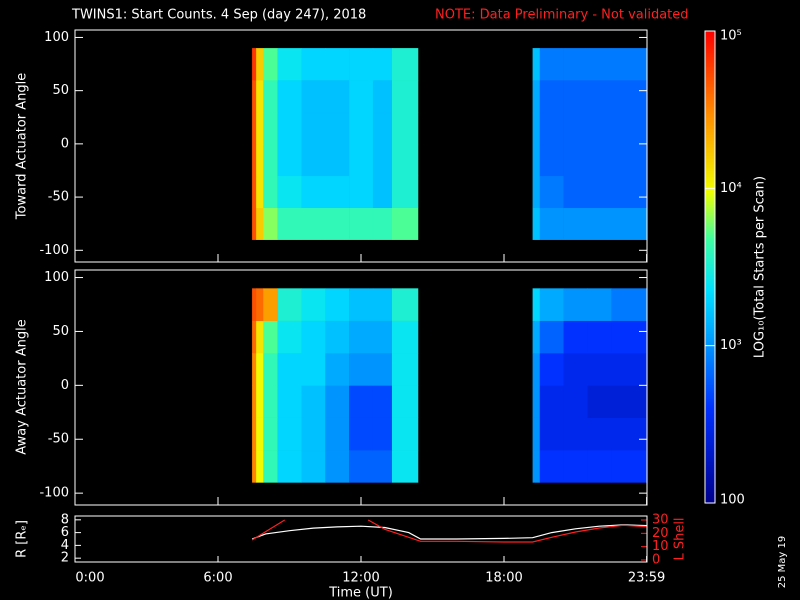 This screenshot has width=800, height=600. I want to click on x-tick-label: 23:59, so click(646, 578).